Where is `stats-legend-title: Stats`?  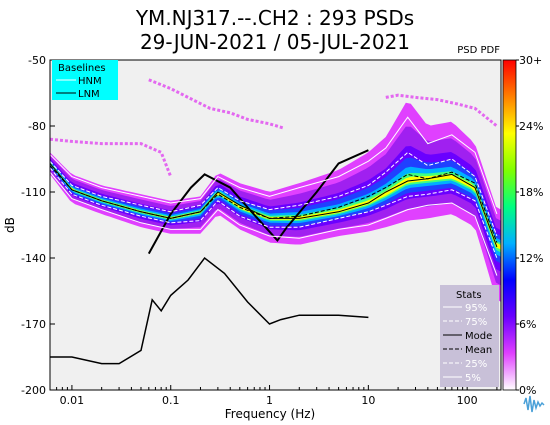
stats-legend-title: Stats is located at coordinates (469, 295).